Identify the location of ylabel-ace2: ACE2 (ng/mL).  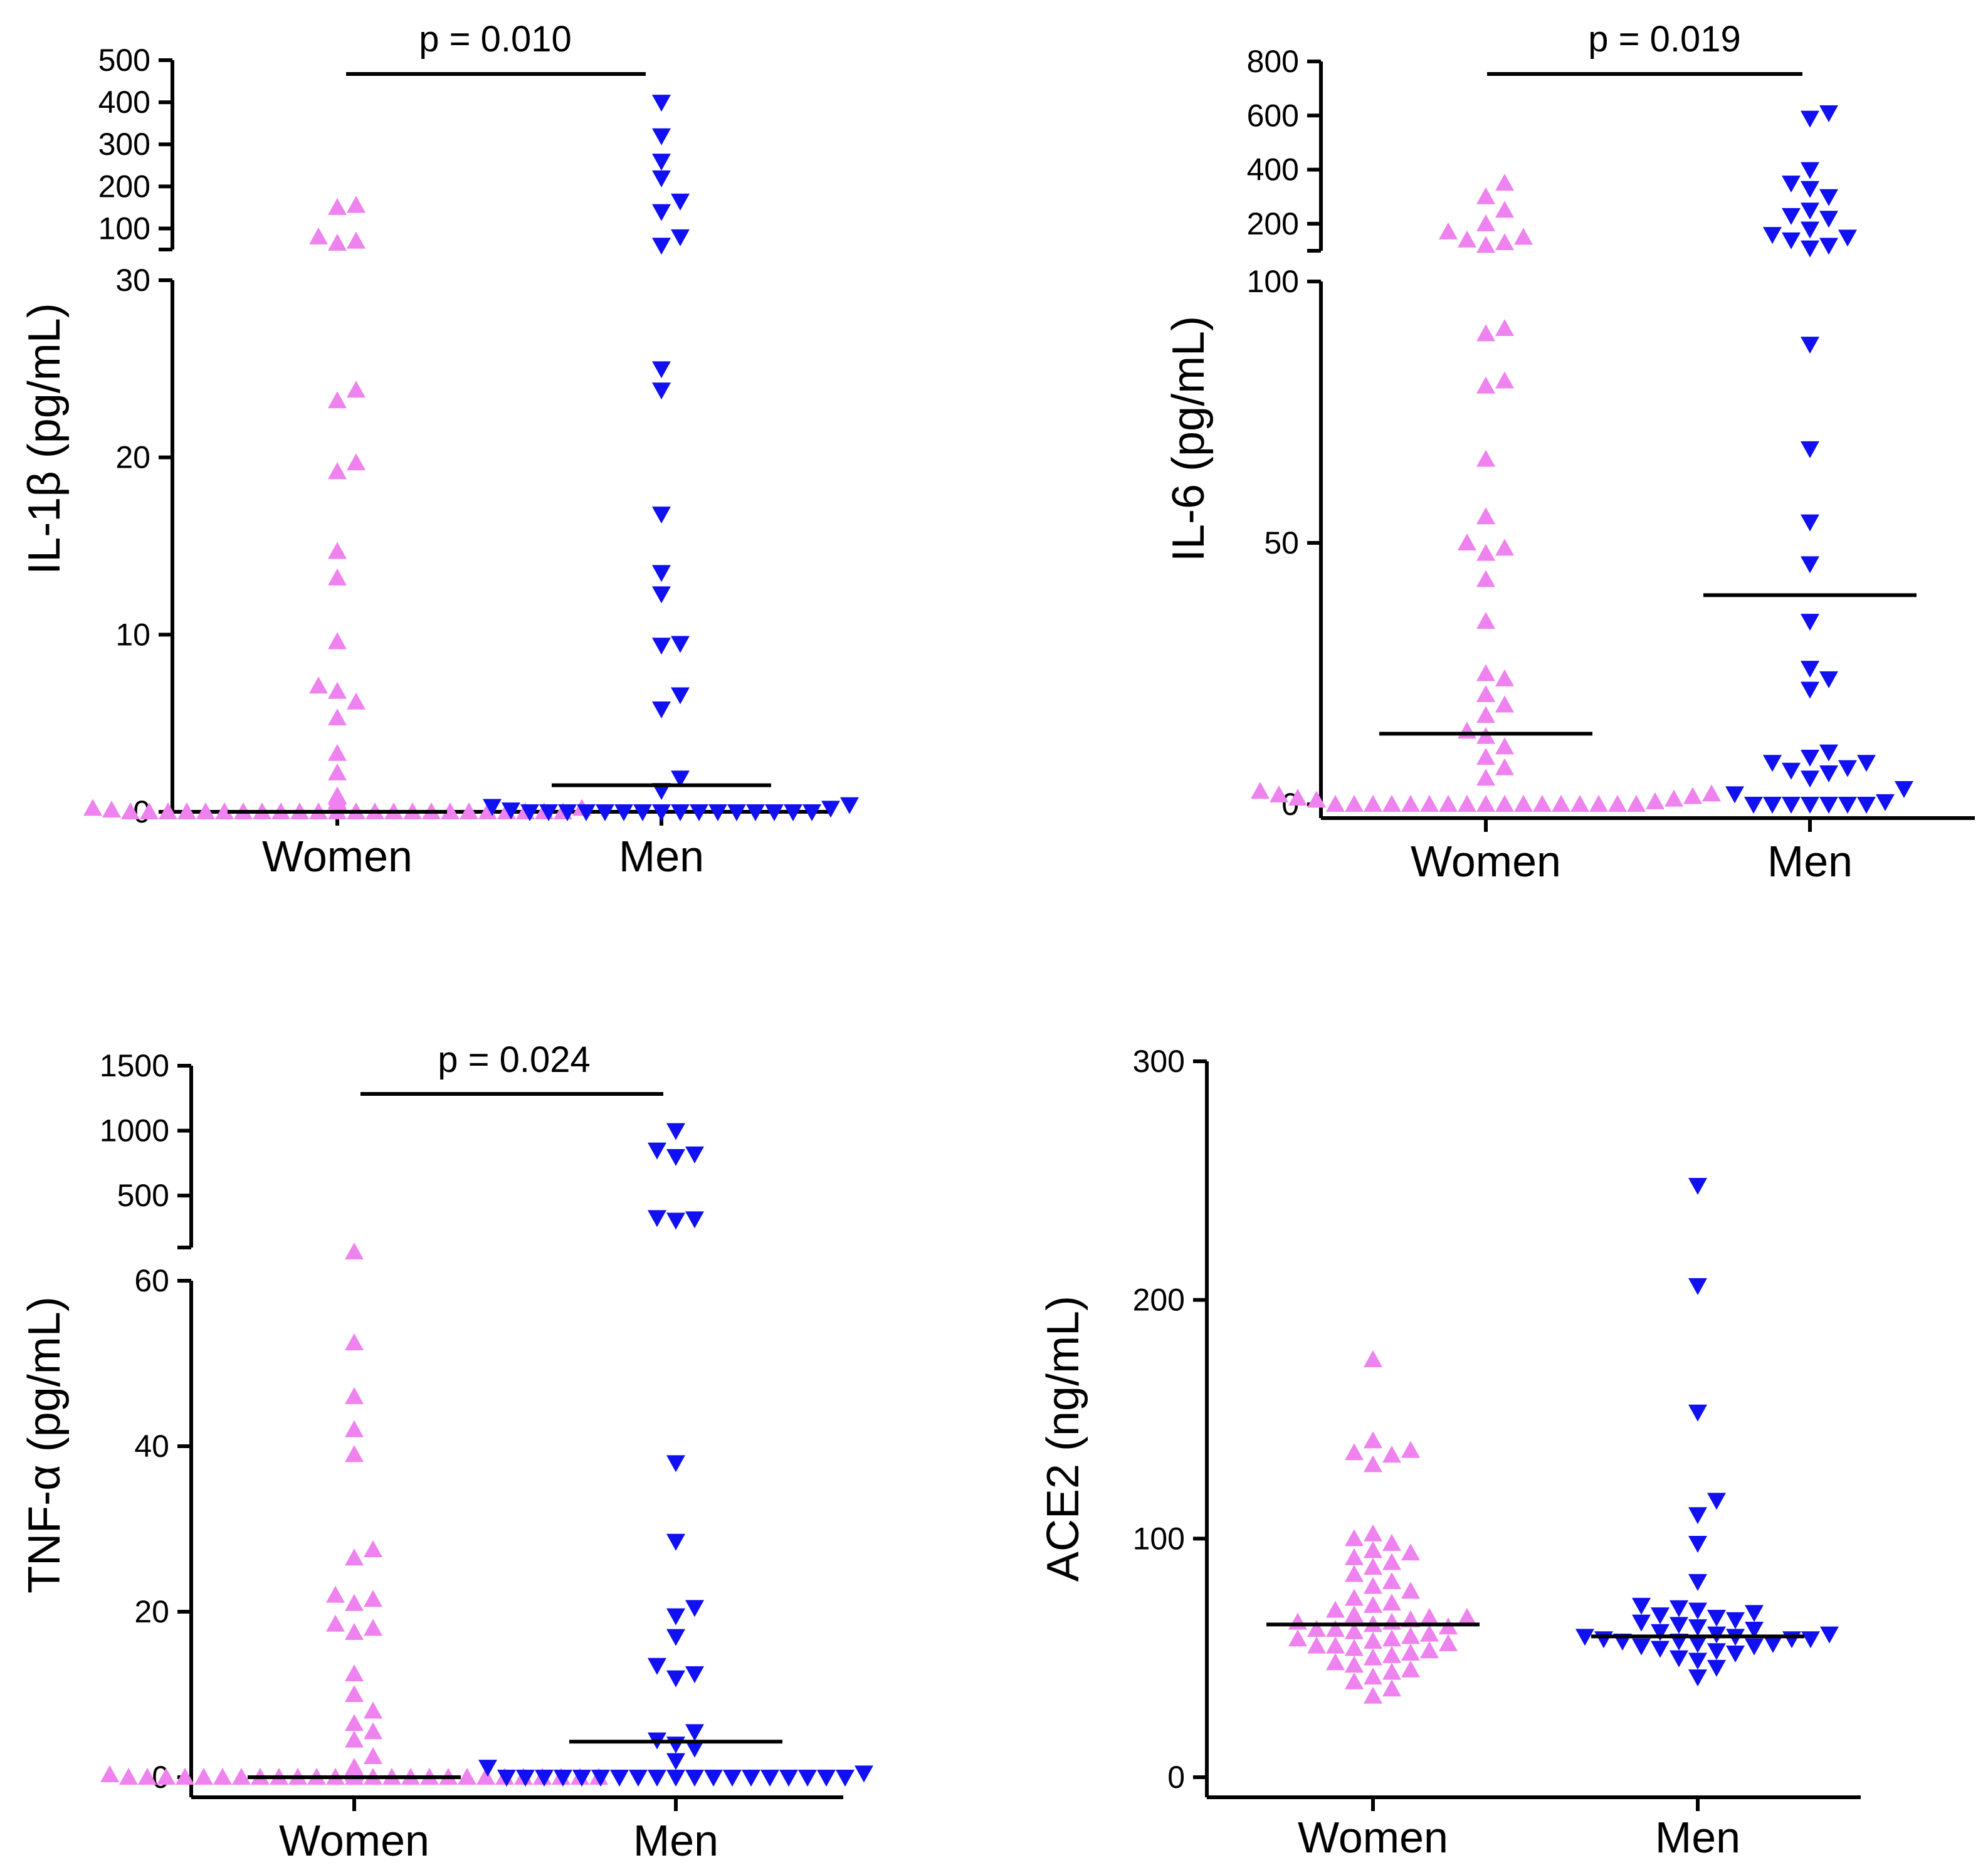
(1063, 1439).